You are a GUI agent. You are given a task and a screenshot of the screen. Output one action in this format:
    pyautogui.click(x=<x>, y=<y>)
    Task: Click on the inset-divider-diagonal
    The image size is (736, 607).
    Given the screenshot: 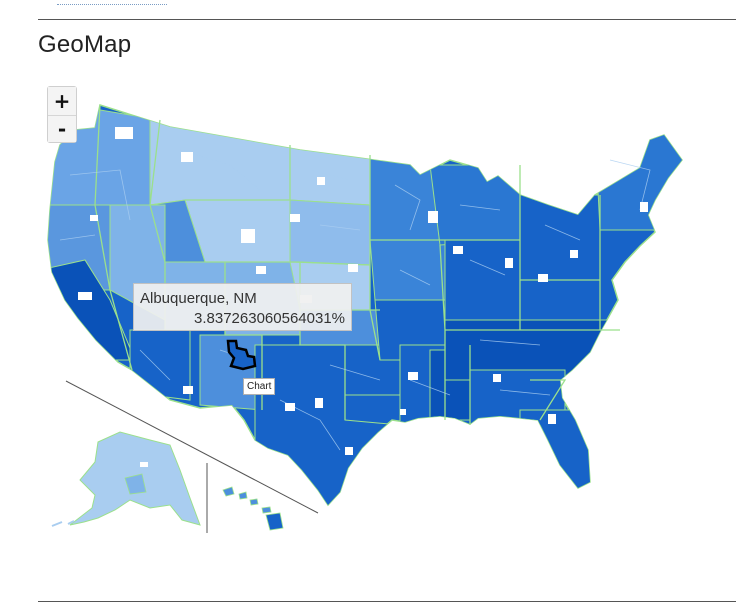 What is the action you would take?
    pyautogui.click(x=192, y=447)
    